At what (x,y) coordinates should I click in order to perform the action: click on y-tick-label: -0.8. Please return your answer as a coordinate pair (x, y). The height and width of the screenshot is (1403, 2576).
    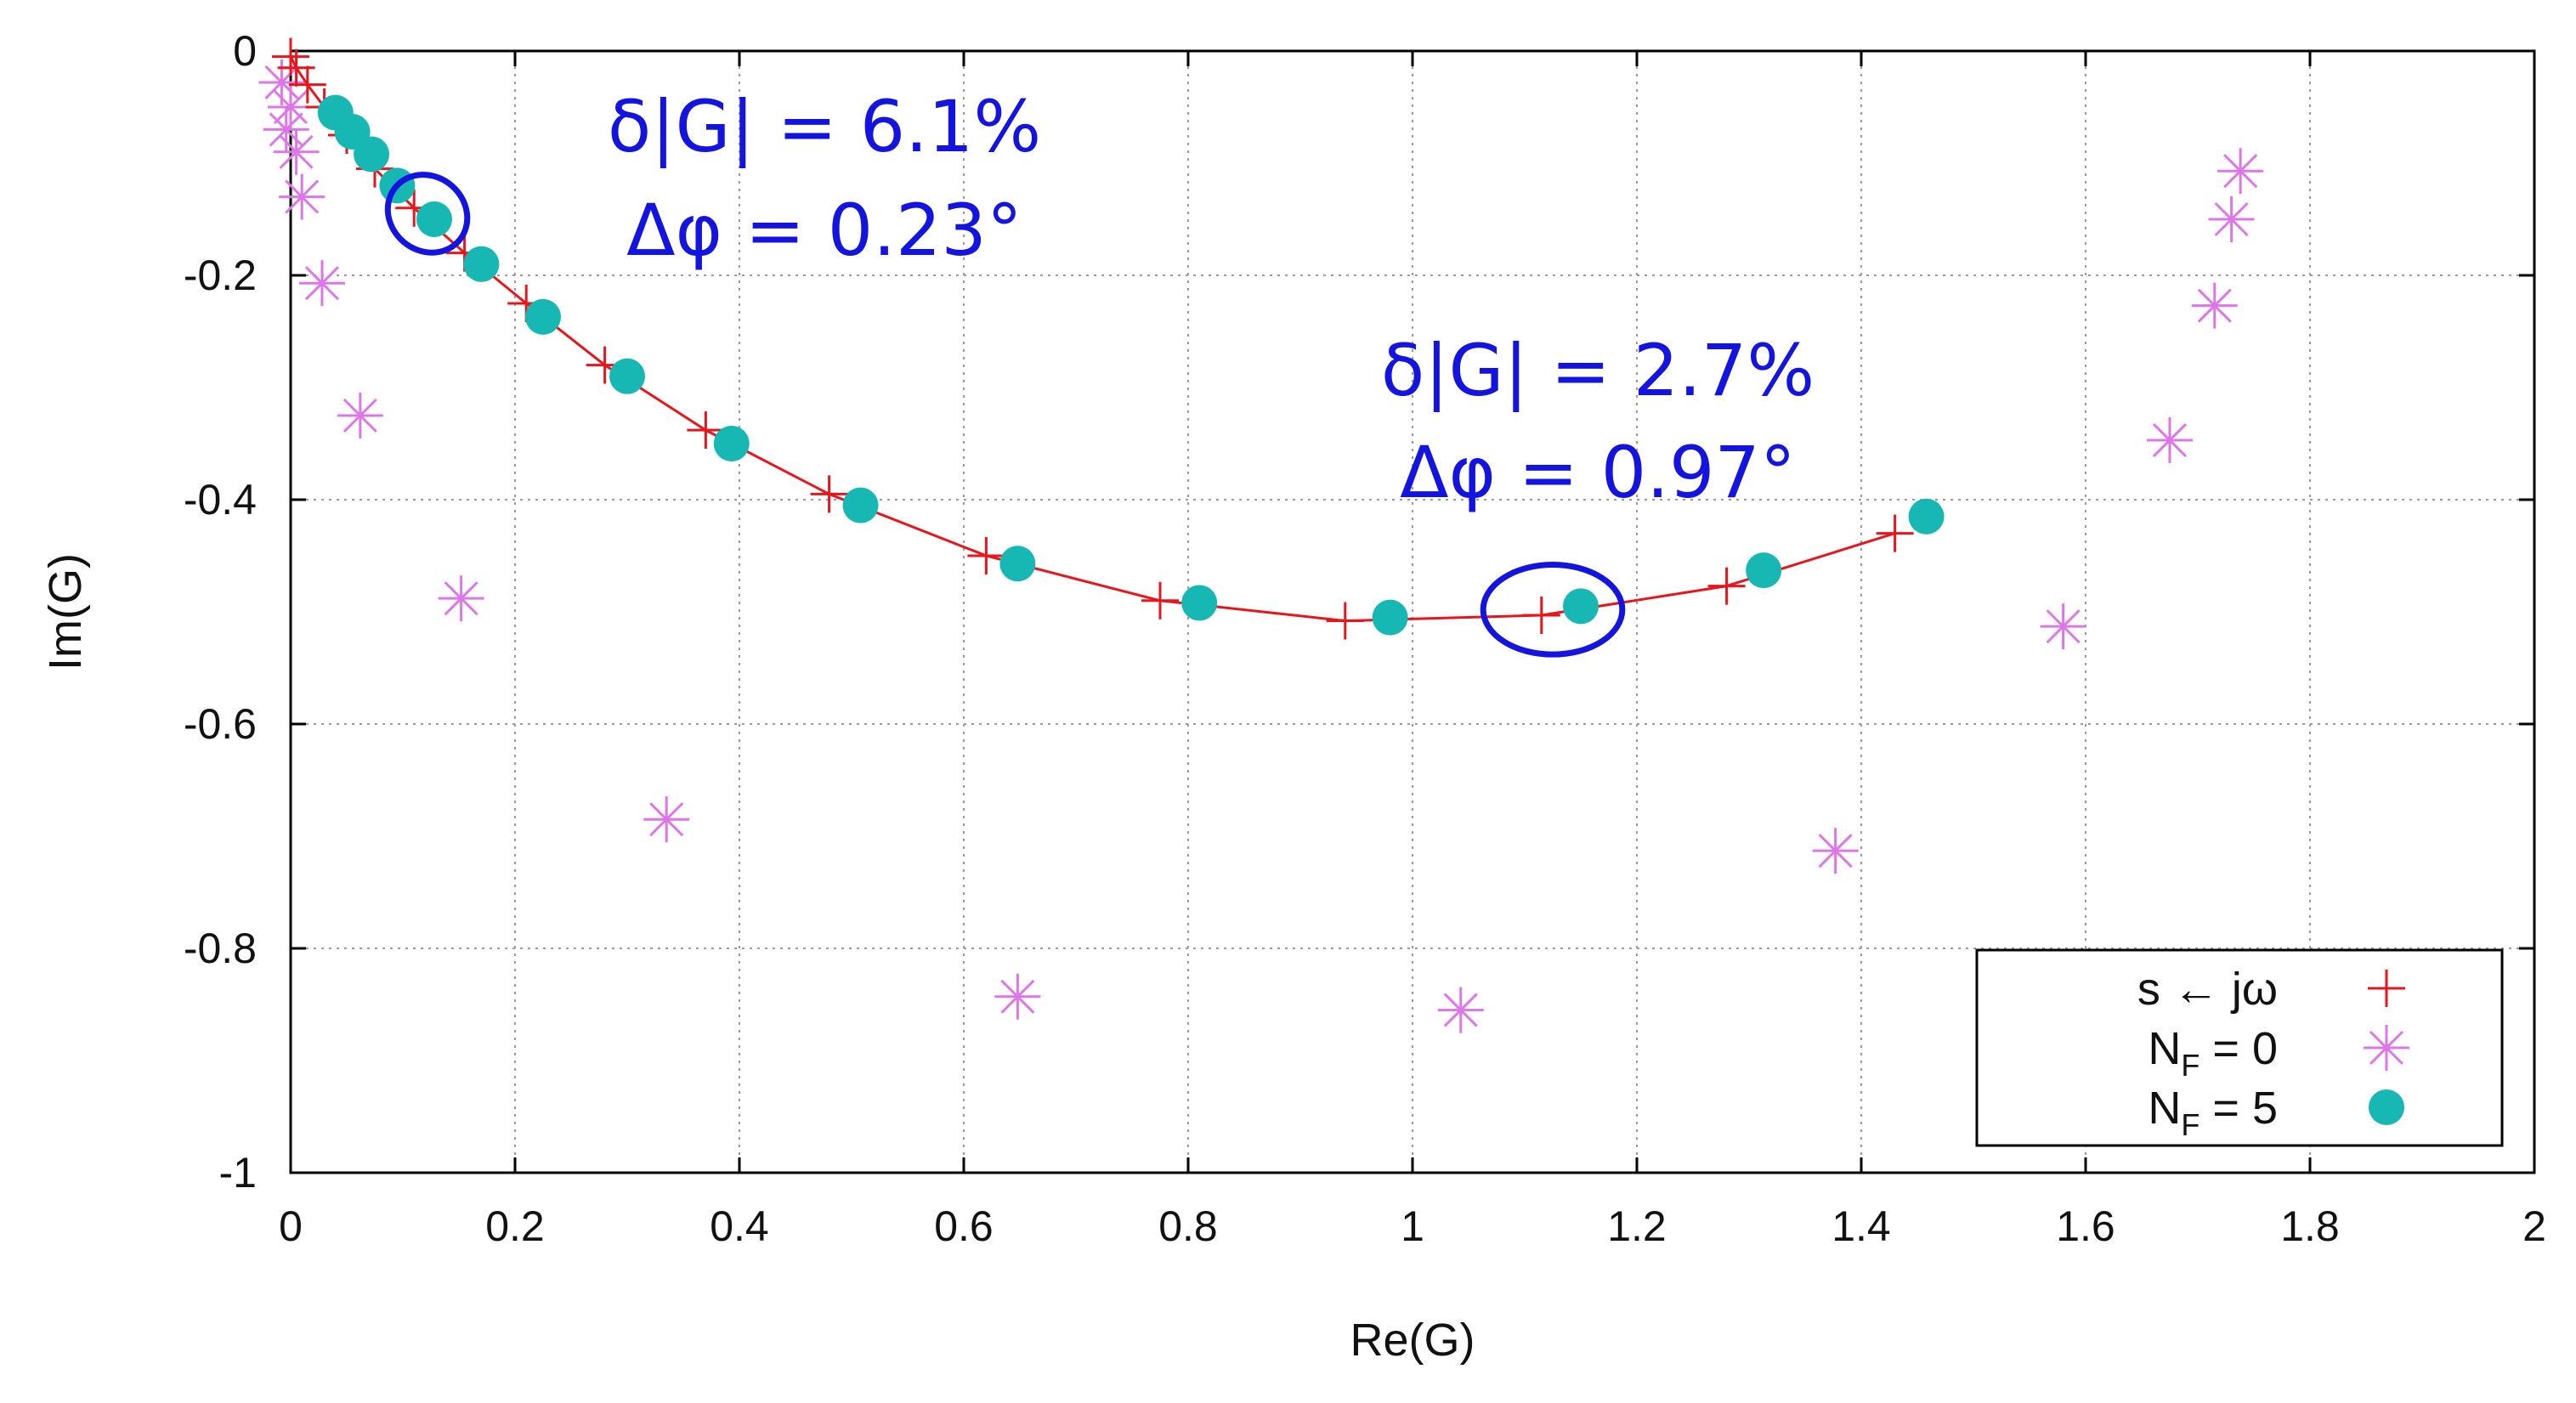
    Looking at the image, I should click on (220, 948).